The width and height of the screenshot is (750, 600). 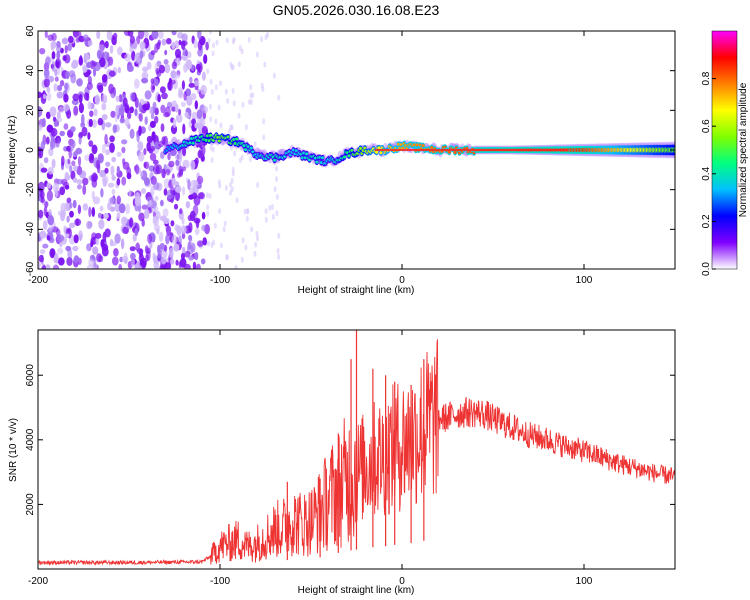 What do you see at coordinates (724, 150) in the screenshot?
I see `colorbar-gradient` at bounding box center [724, 150].